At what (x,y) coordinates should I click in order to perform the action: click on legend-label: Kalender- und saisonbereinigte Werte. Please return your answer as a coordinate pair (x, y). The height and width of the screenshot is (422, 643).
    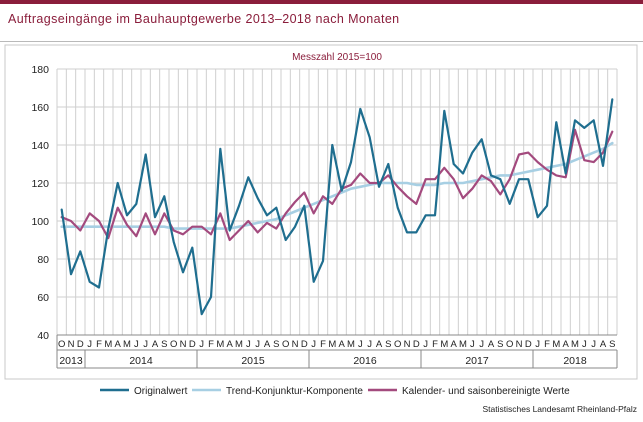
    Looking at the image, I should click on (486, 391).